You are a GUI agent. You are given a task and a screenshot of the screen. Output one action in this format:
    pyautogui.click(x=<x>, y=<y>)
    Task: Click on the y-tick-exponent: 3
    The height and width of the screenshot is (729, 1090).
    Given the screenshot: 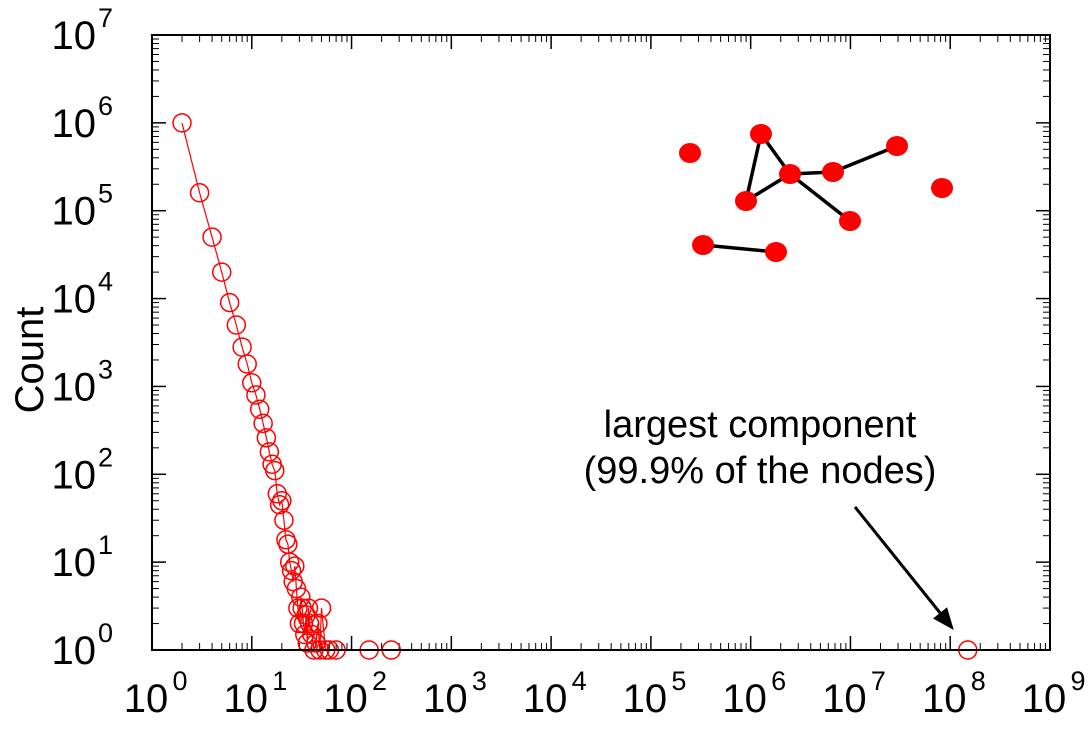 What is the action you would take?
    pyautogui.click(x=105, y=369)
    